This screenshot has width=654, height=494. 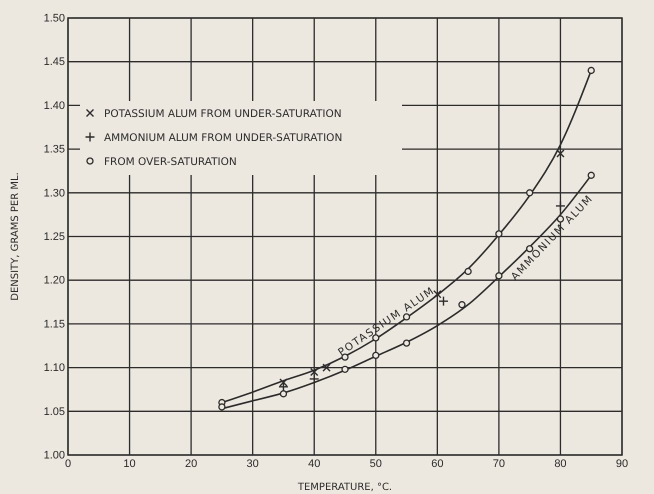 What do you see at coordinates (170, 162) in the screenshot?
I see `legend-label: FROM OVER-SATURATION` at bounding box center [170, 162].